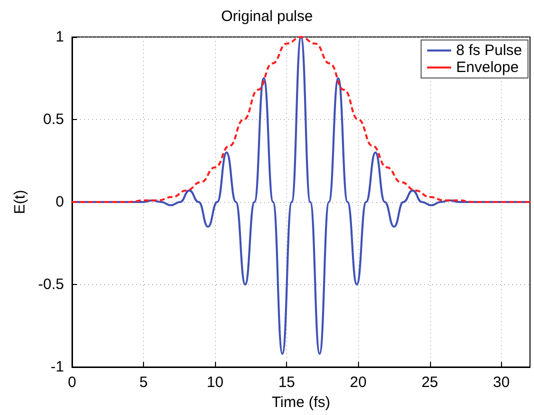 This screenshot has height=415, width=534. I want to click on x-tick-label: 10, so click(215, 382).